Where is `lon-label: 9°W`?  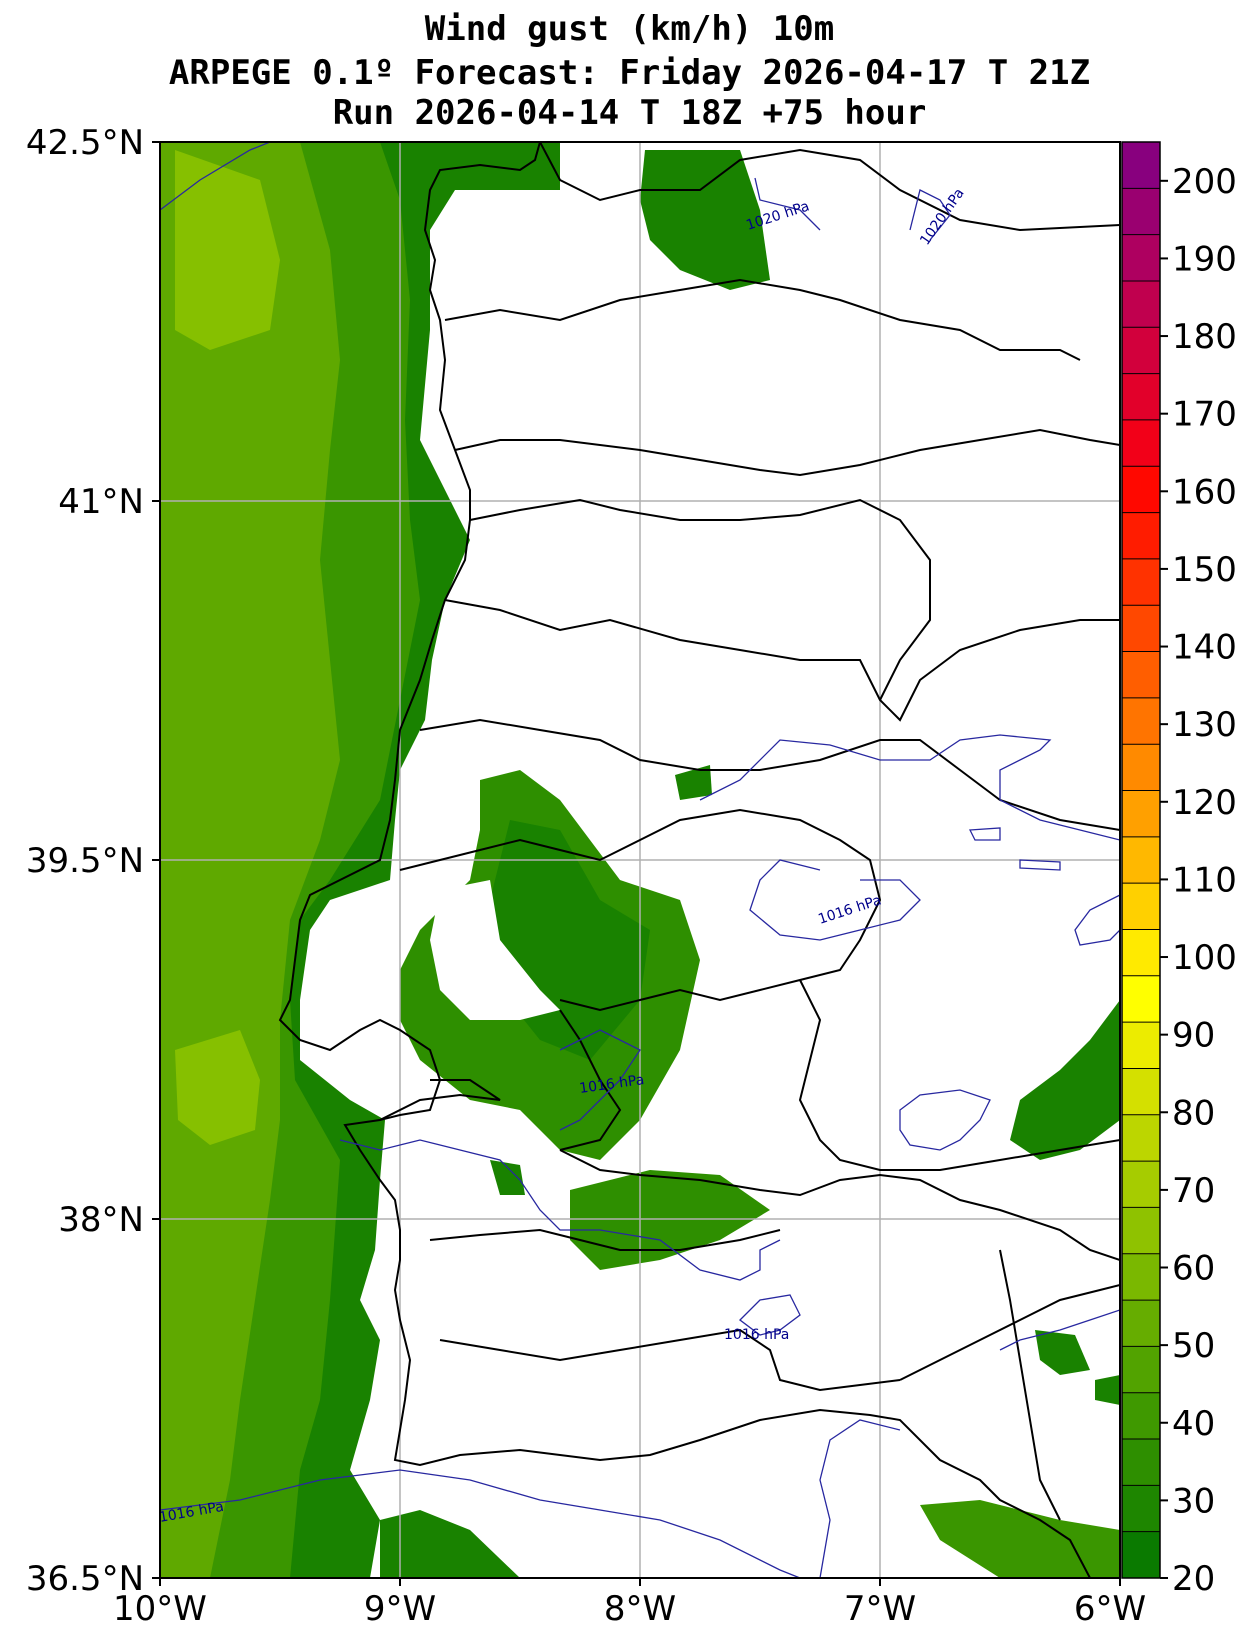
lon-label: 9°W is located at coordinates (400, 1609).